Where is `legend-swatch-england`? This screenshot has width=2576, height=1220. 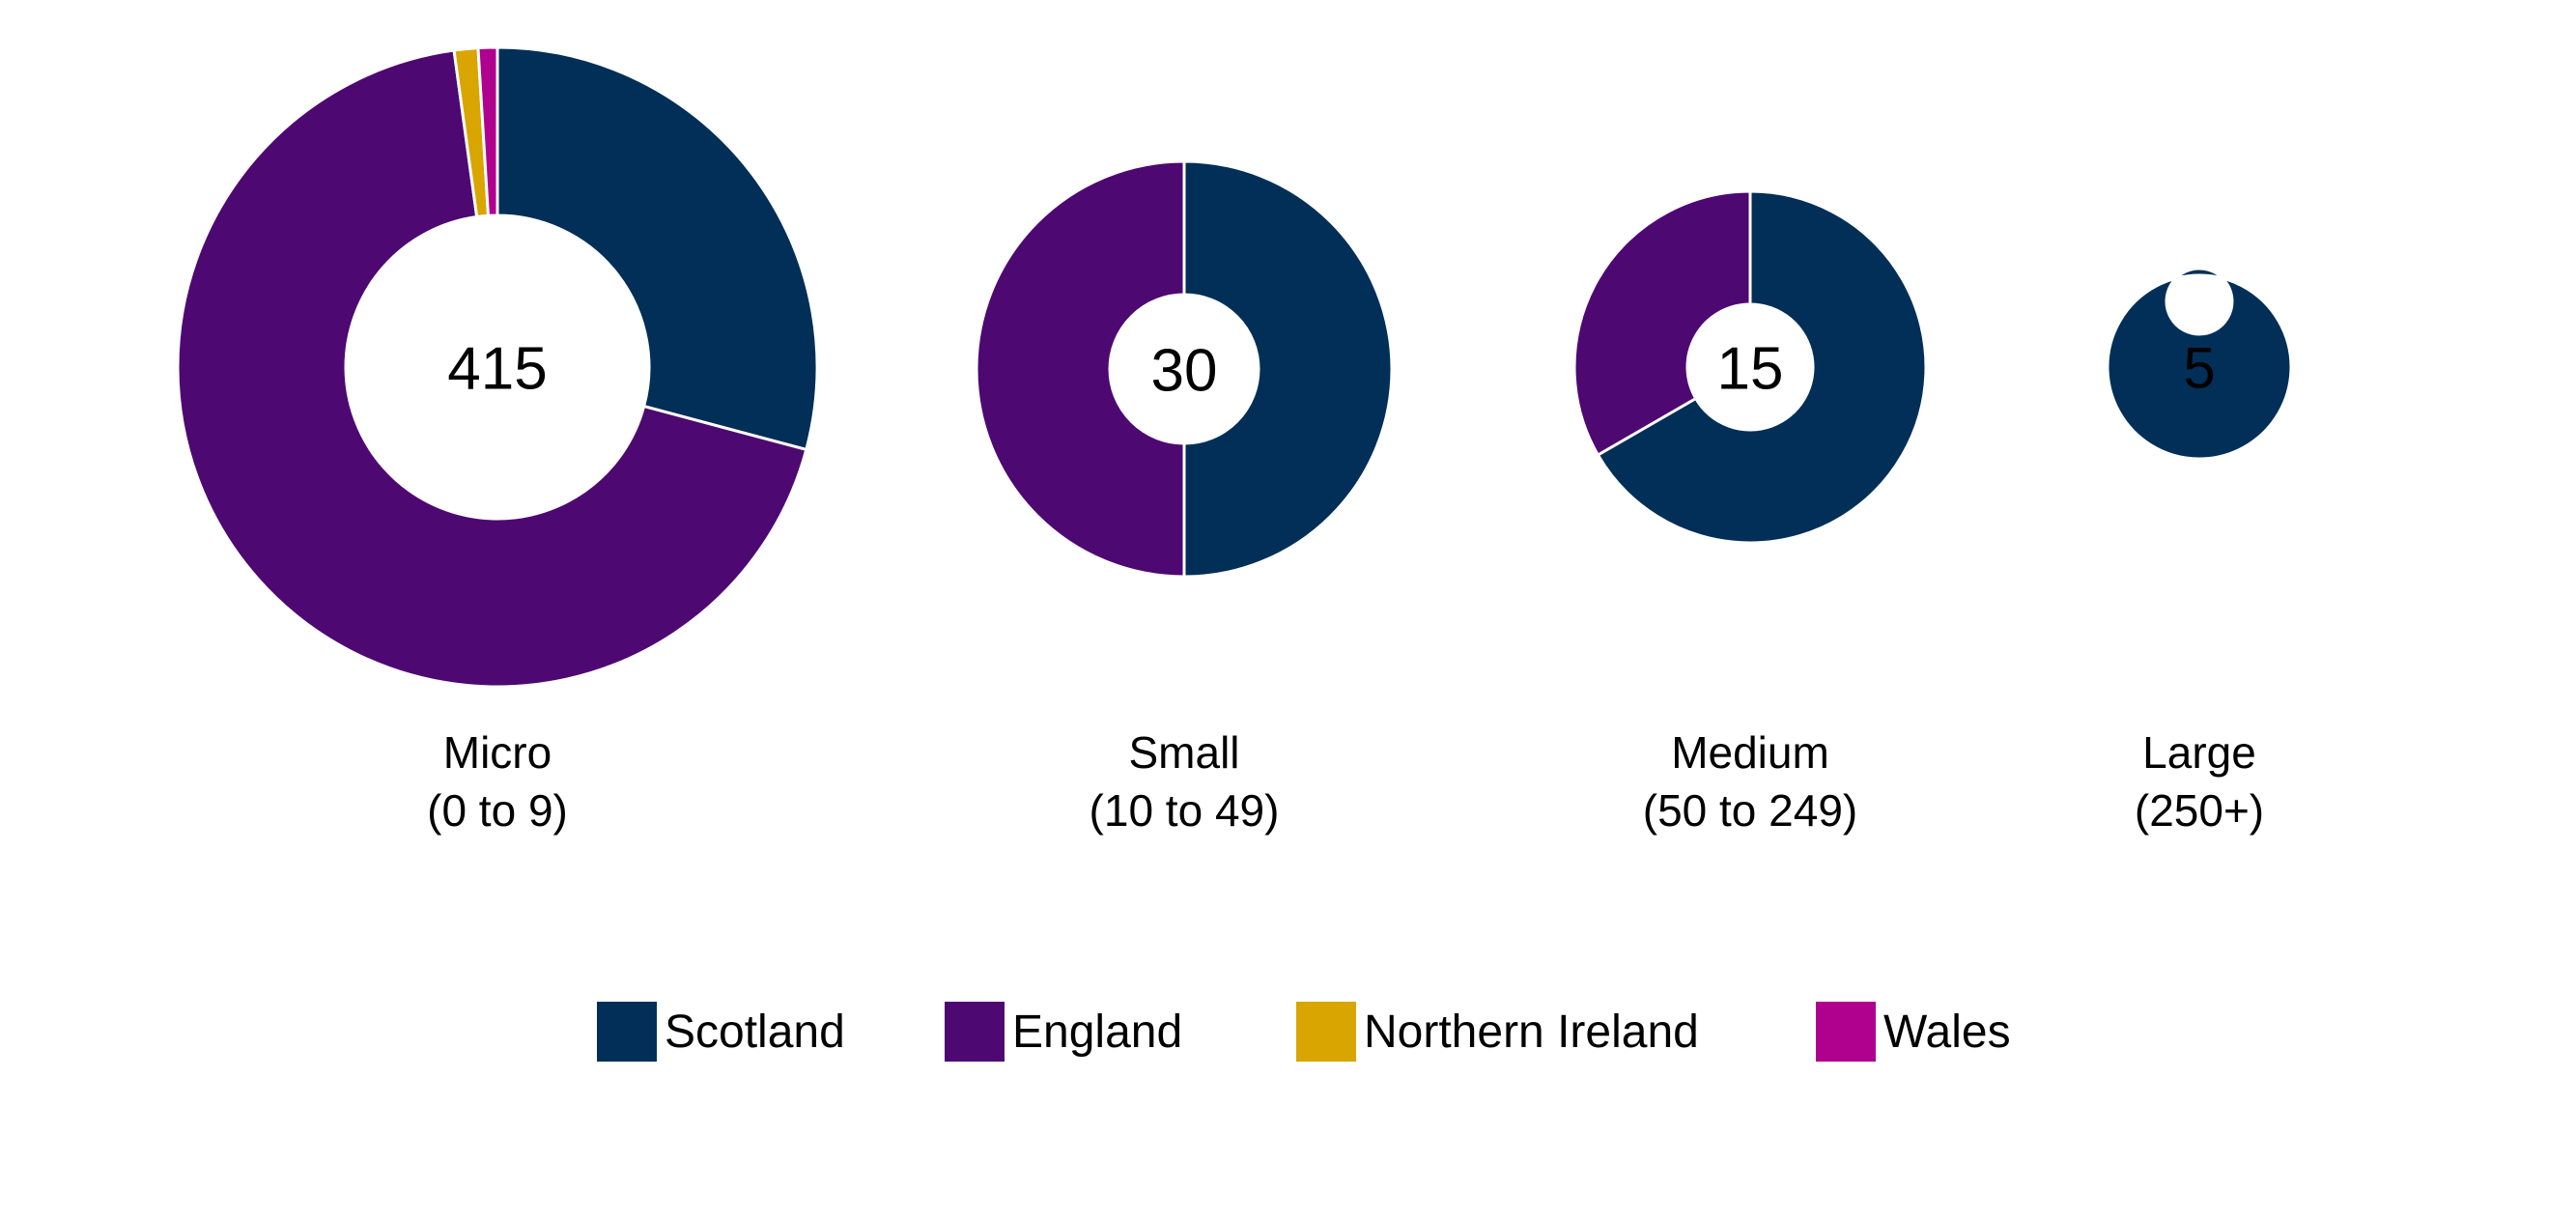 legend-swatch-england is located at coordinates (975, 1032).